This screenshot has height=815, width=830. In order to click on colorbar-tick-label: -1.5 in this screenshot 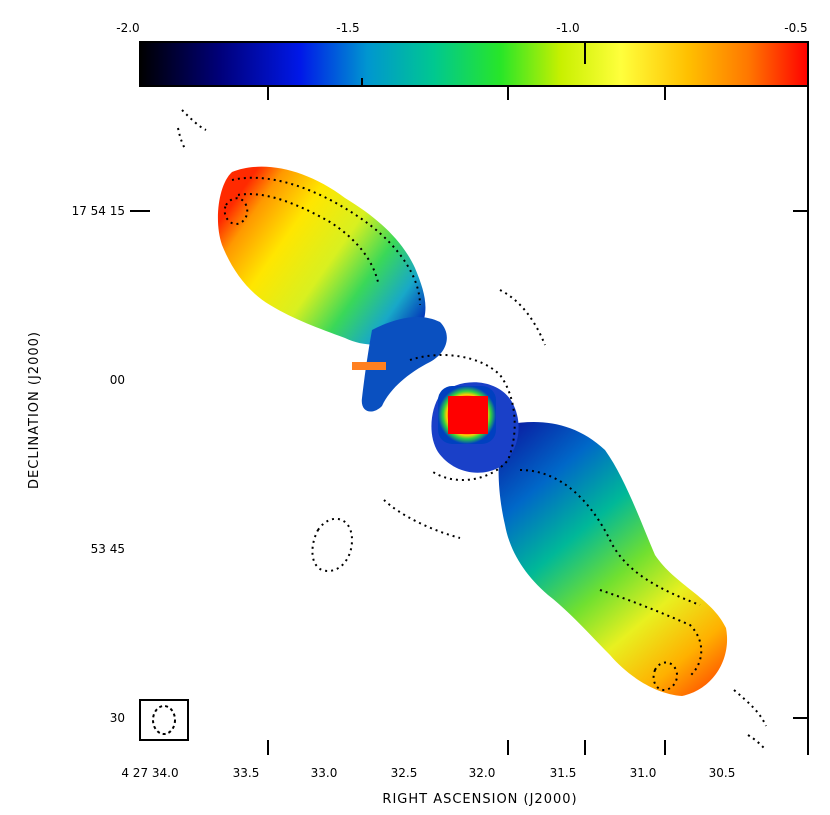, I will do `click(347, 28)`.